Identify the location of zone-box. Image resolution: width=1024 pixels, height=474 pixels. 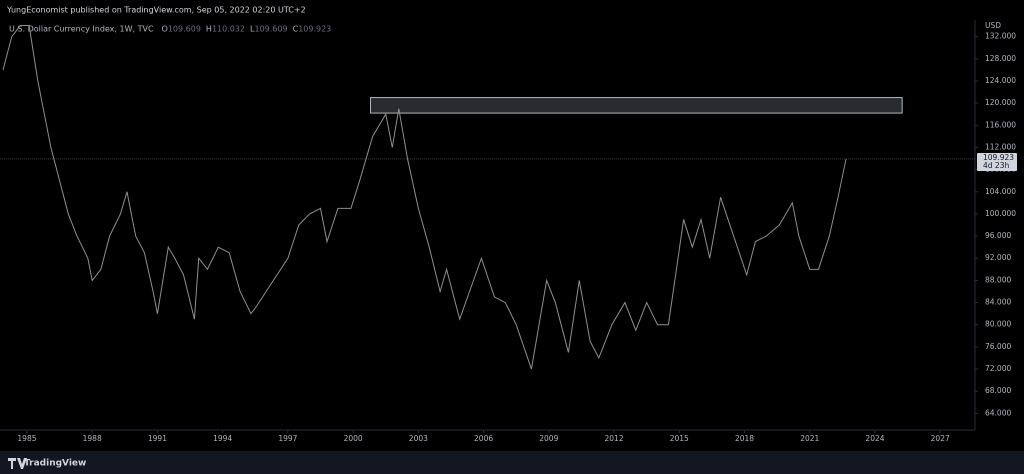
(636, 105).